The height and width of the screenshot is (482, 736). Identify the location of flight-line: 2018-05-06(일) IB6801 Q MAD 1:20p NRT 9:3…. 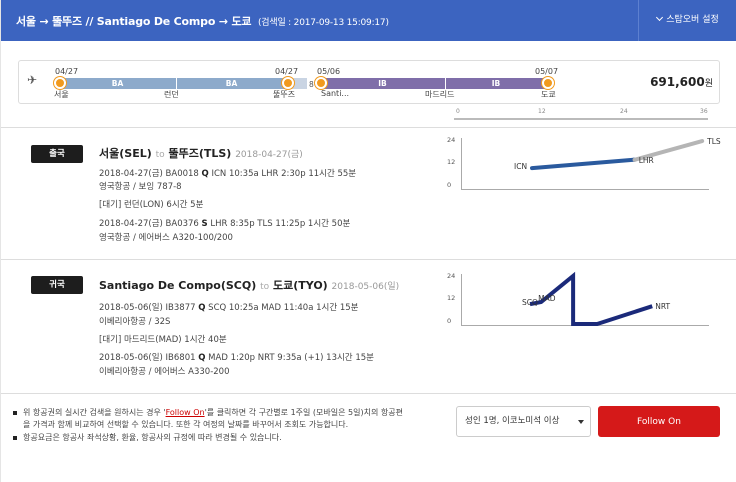
(236, 358).